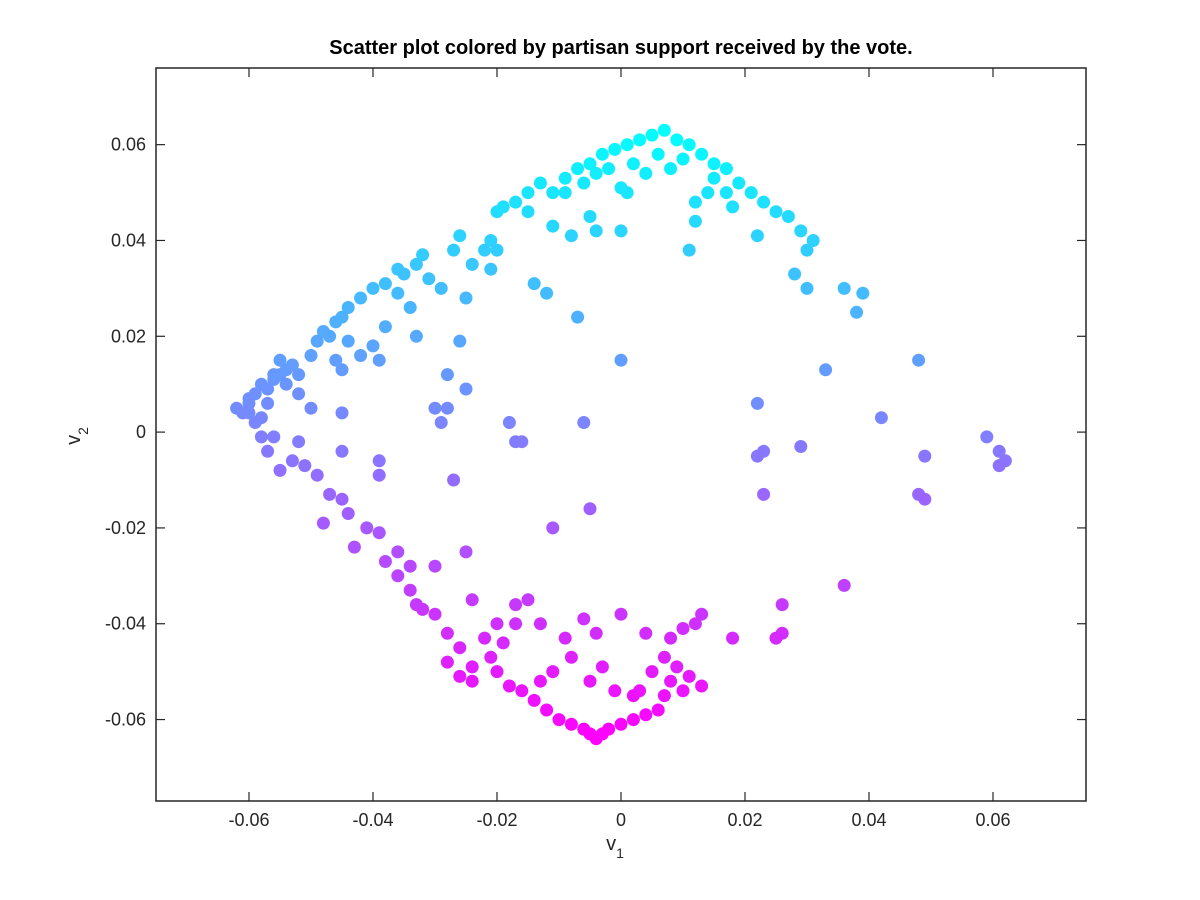  What do you see at coordinates (128, 145) in the screenshot?
I see `y-tick-label: 0.06` at bounding box center [128, 145].